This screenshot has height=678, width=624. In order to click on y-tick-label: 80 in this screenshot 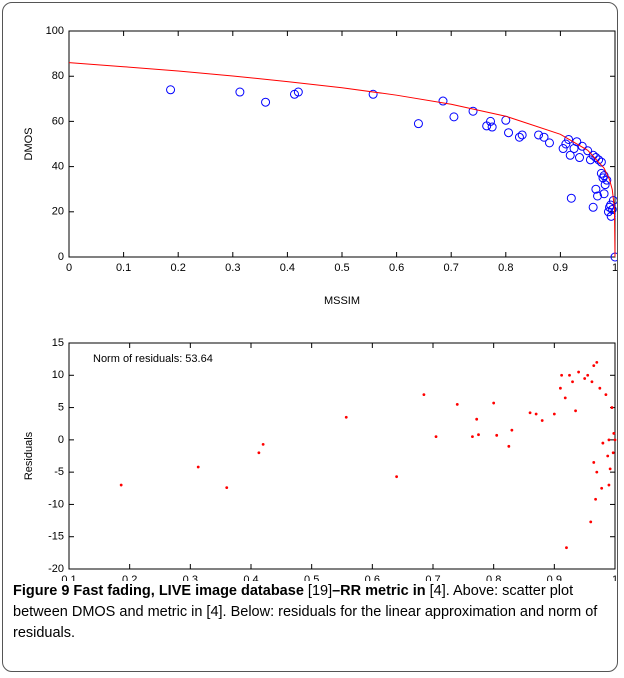, I will do `click(58, 76)`.